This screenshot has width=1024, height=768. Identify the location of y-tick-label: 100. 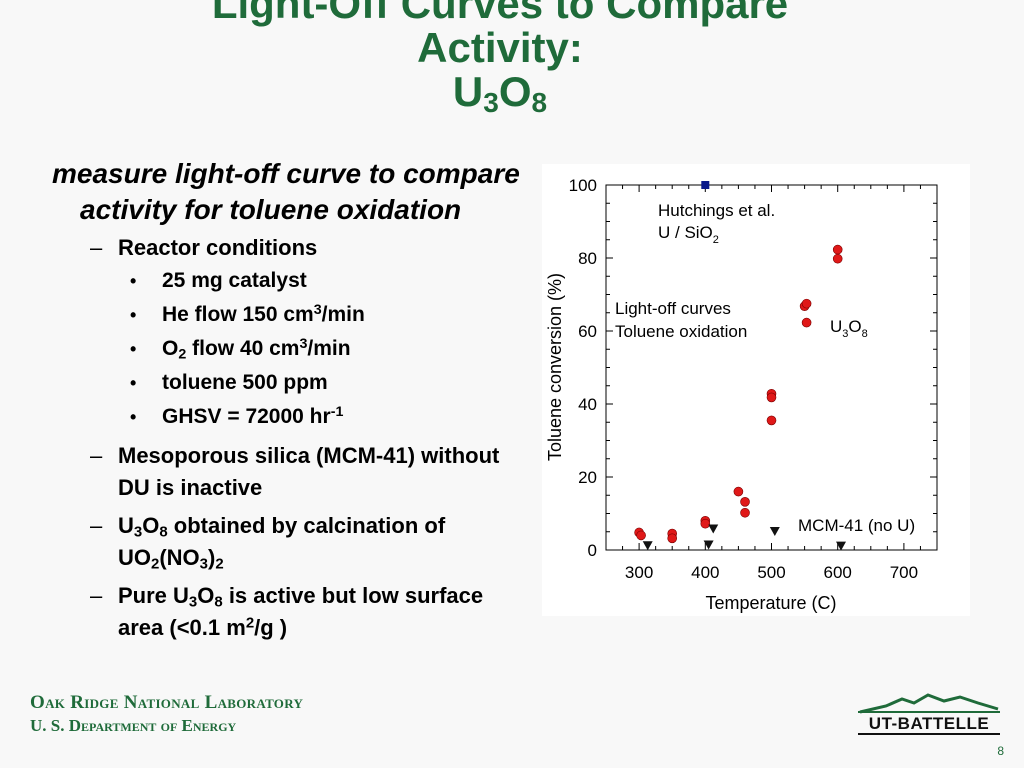
(583, 185).